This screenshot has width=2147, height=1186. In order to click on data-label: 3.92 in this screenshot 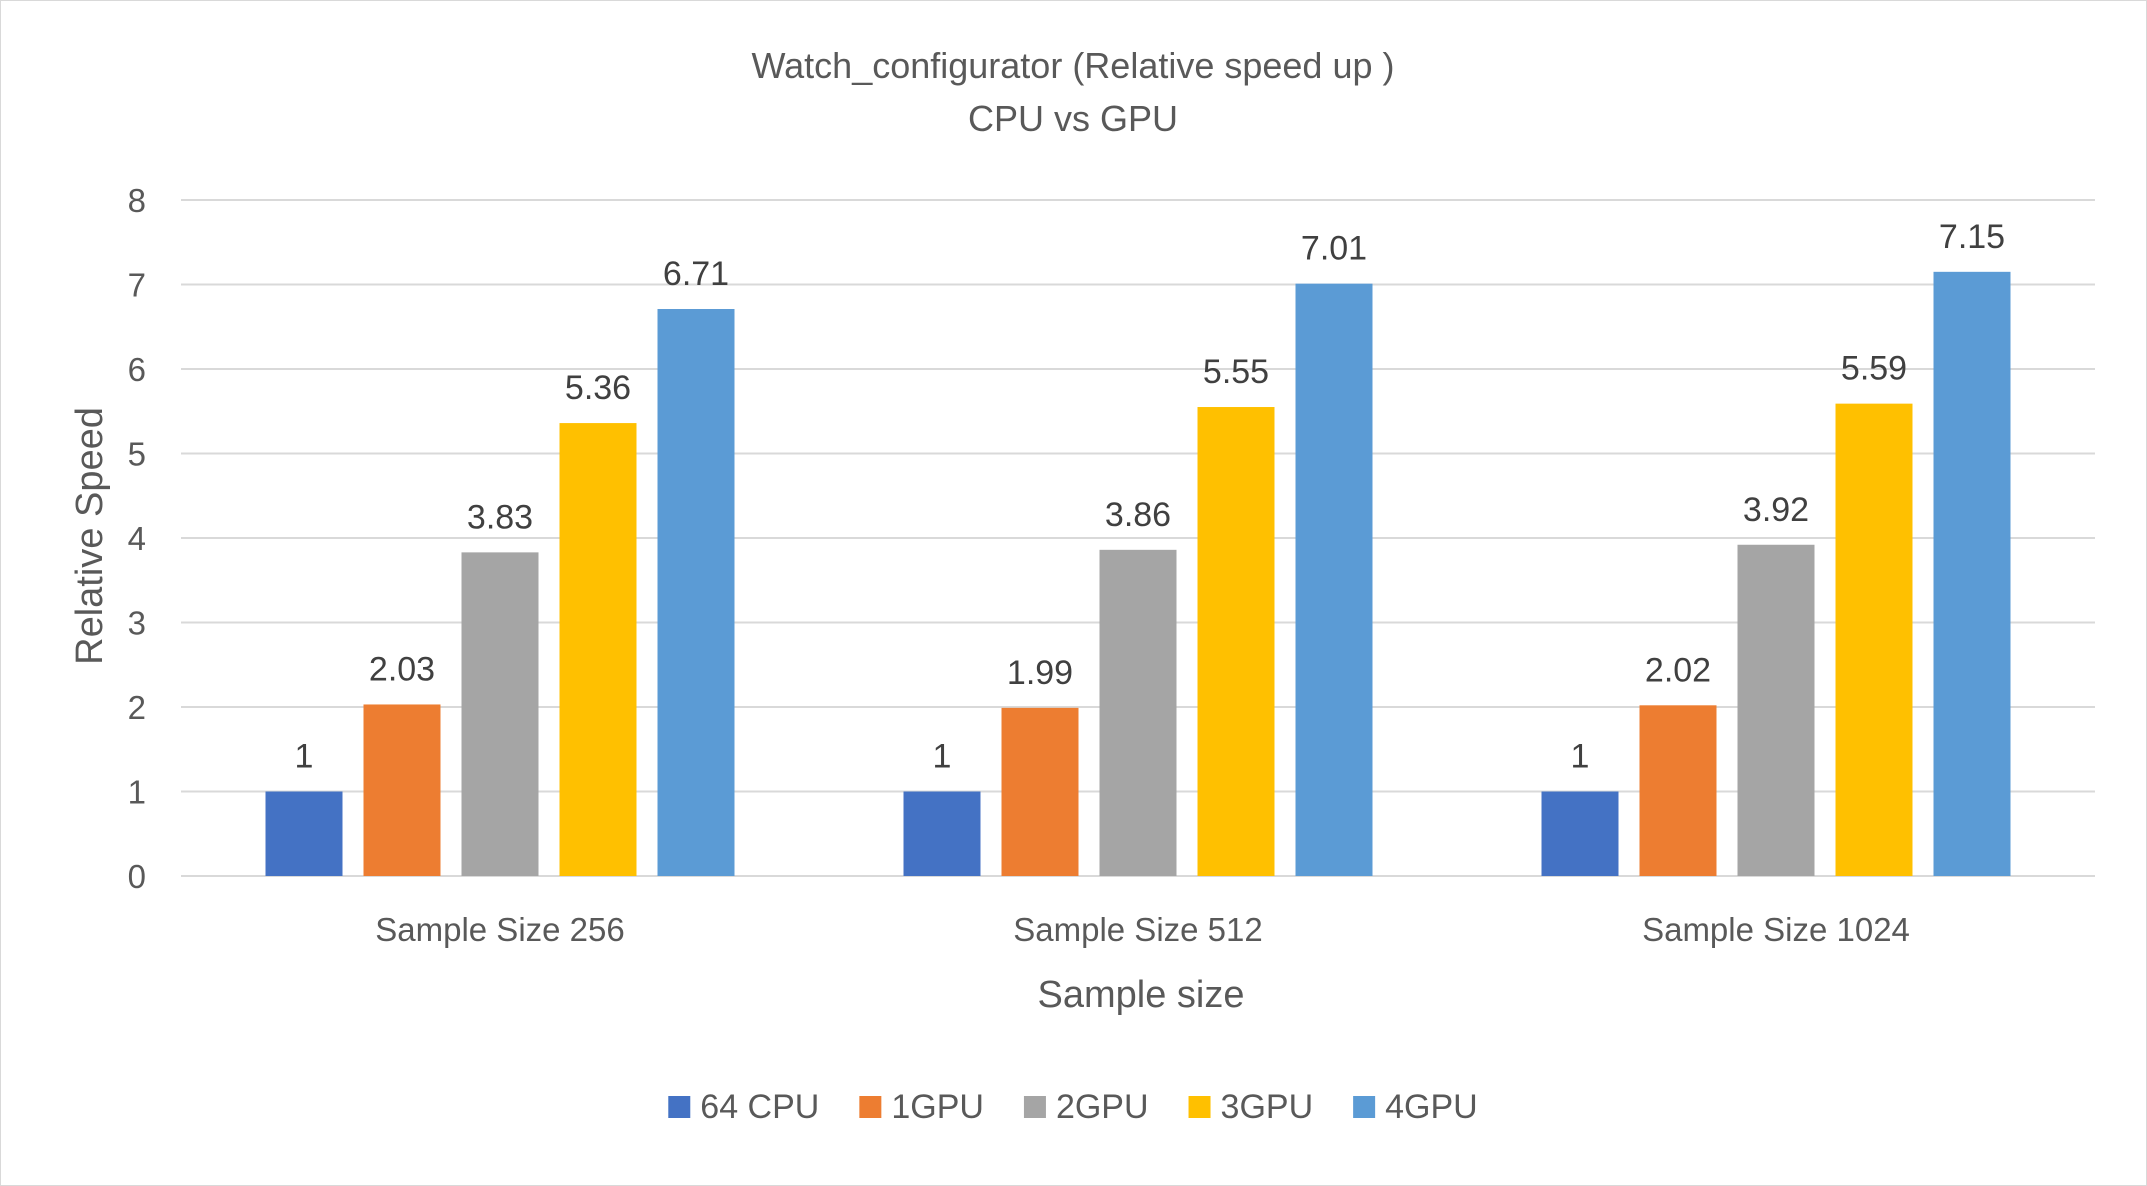, I will do `click(1776, 510)`.